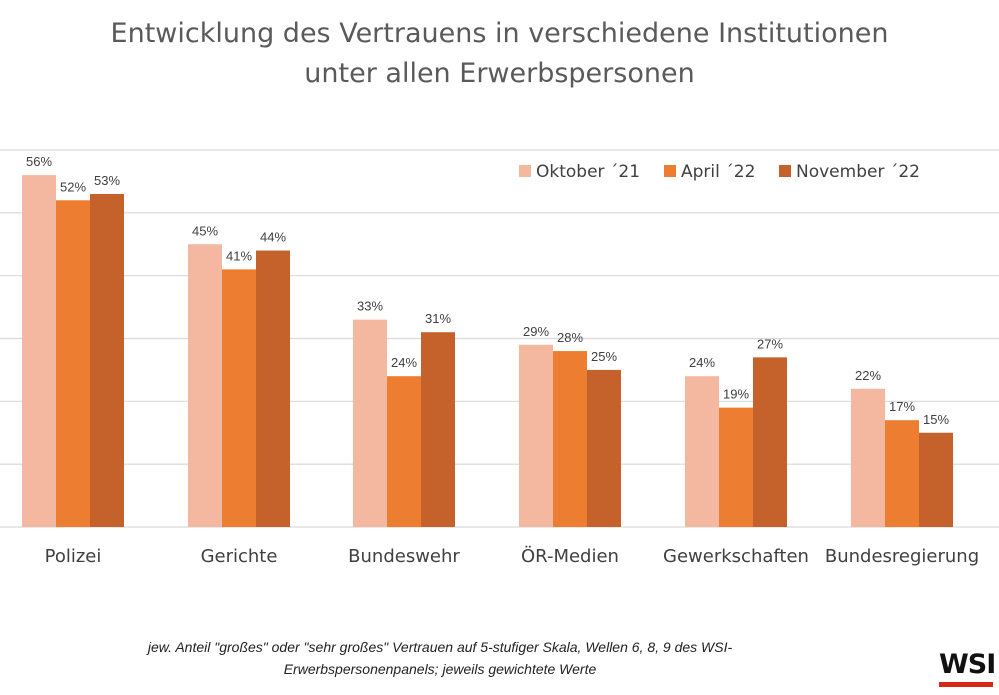 The height and width of the screenshot is (695, 999). I want to click on data-label: 53%, so click(107, 180).